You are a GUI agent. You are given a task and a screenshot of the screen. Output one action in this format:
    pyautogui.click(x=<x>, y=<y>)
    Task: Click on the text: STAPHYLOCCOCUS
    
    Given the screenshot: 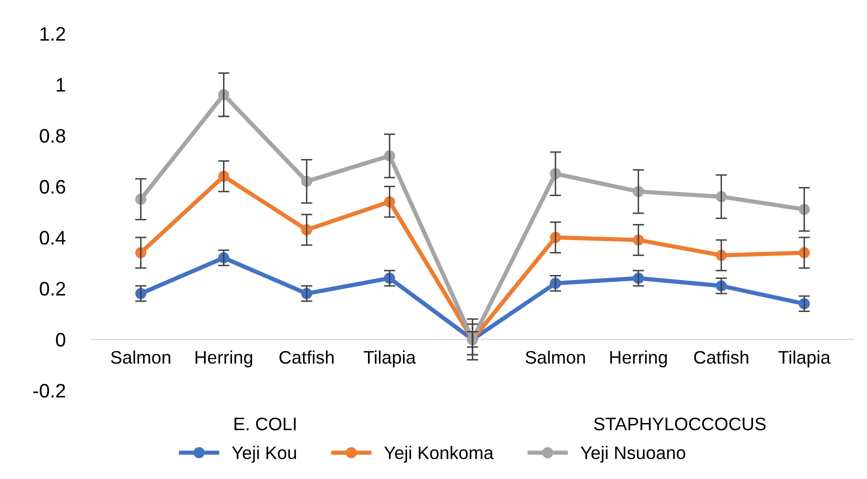 What is the action you would take?
    pyautogui.click(x=680, y=424)
    